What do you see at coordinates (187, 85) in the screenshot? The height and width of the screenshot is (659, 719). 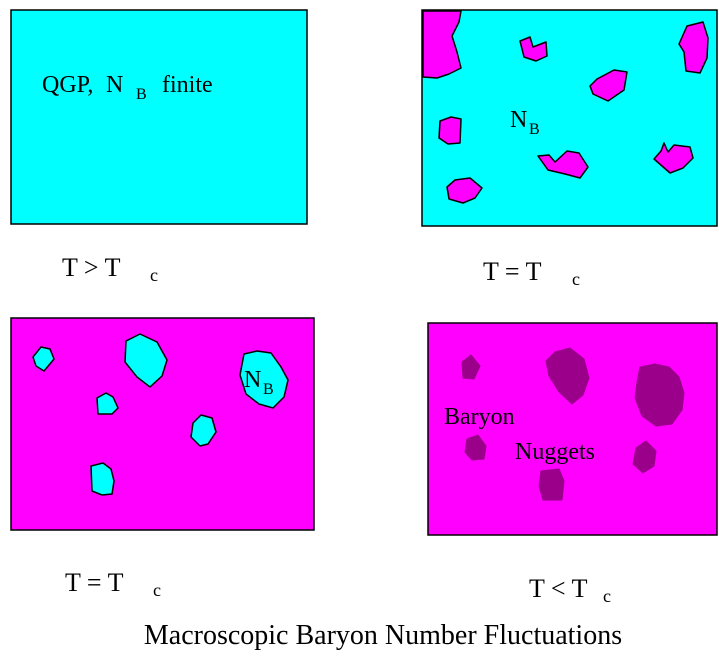 I see `panel-top-left-finite-label: finite` at bounding box center [187, 85].